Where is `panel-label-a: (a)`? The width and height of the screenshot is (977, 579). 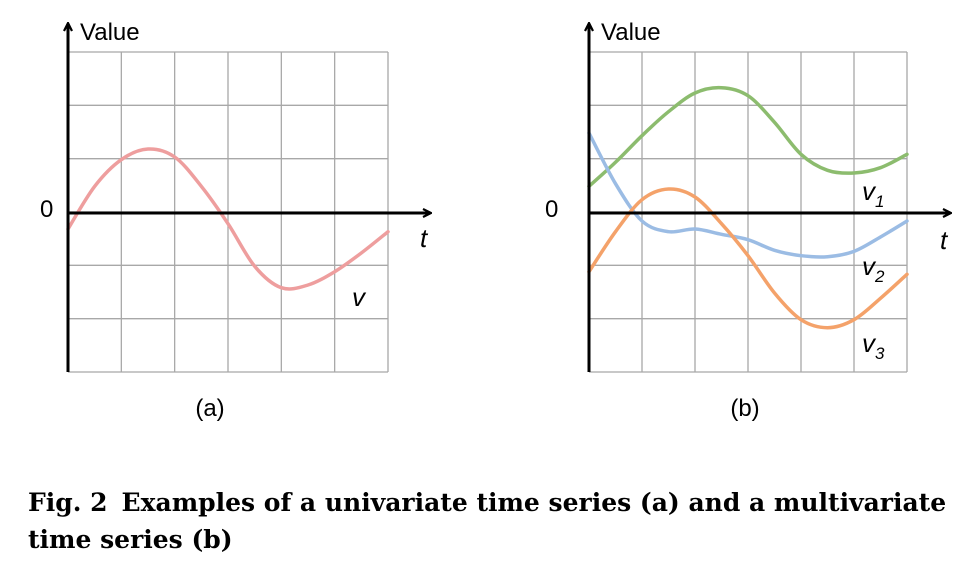
panel-label-a: (a) is located at coordinates (209, 408).